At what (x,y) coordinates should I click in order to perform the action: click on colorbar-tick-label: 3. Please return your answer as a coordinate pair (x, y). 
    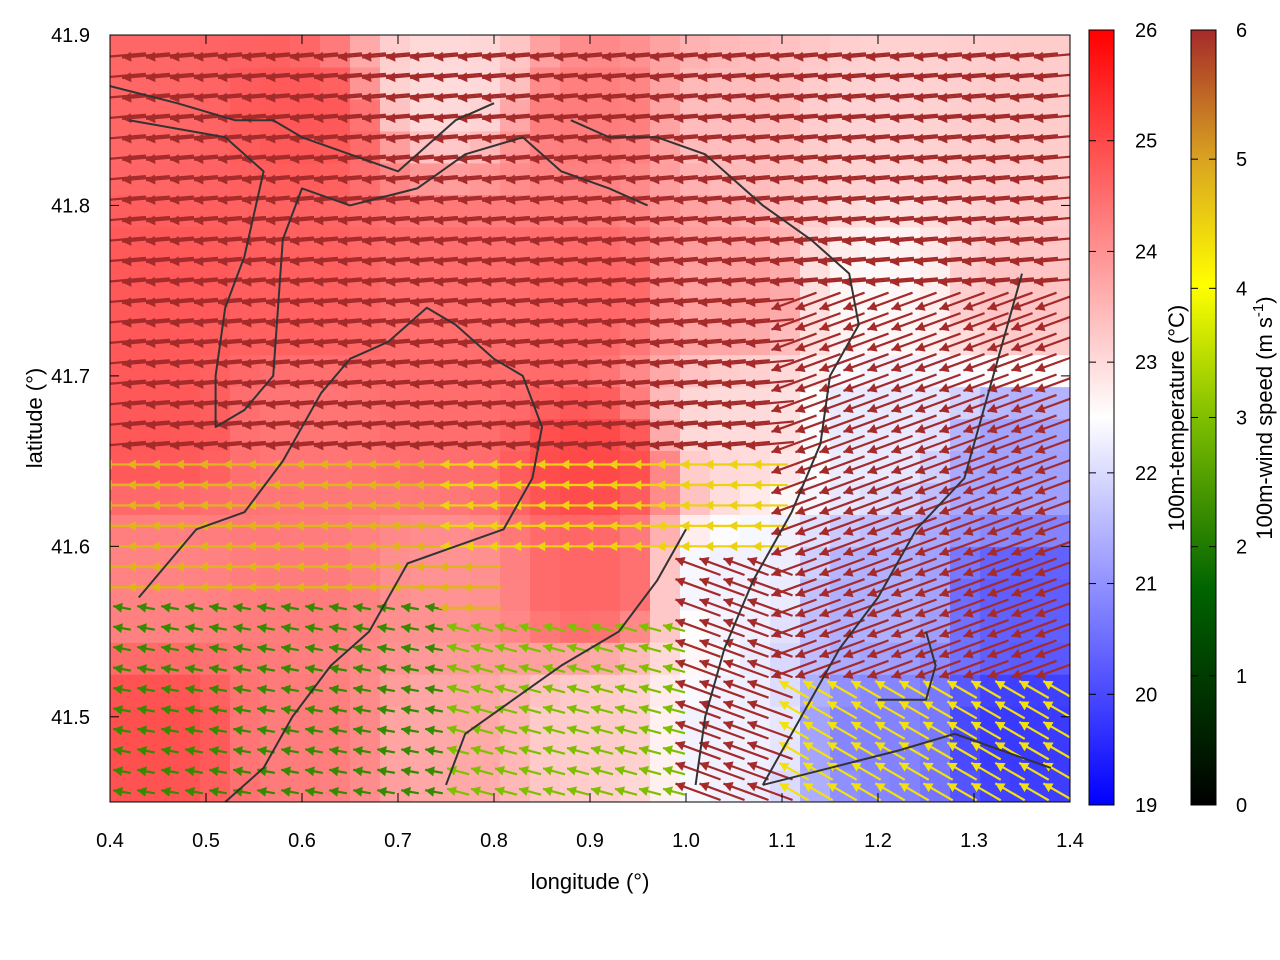
    Looking at the image, I should click on (1241, 419).